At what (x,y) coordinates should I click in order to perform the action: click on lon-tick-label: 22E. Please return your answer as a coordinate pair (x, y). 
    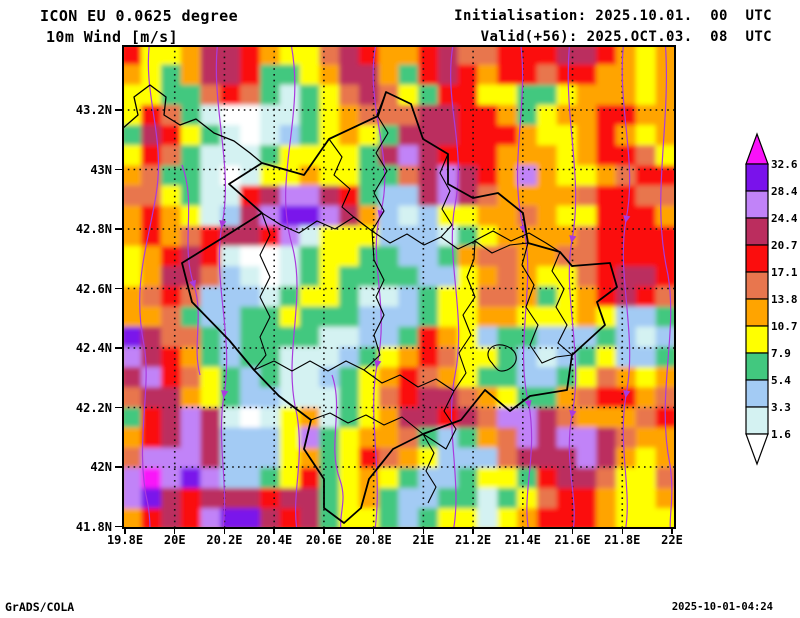
    Looking at the image, I should click on (672, 540).